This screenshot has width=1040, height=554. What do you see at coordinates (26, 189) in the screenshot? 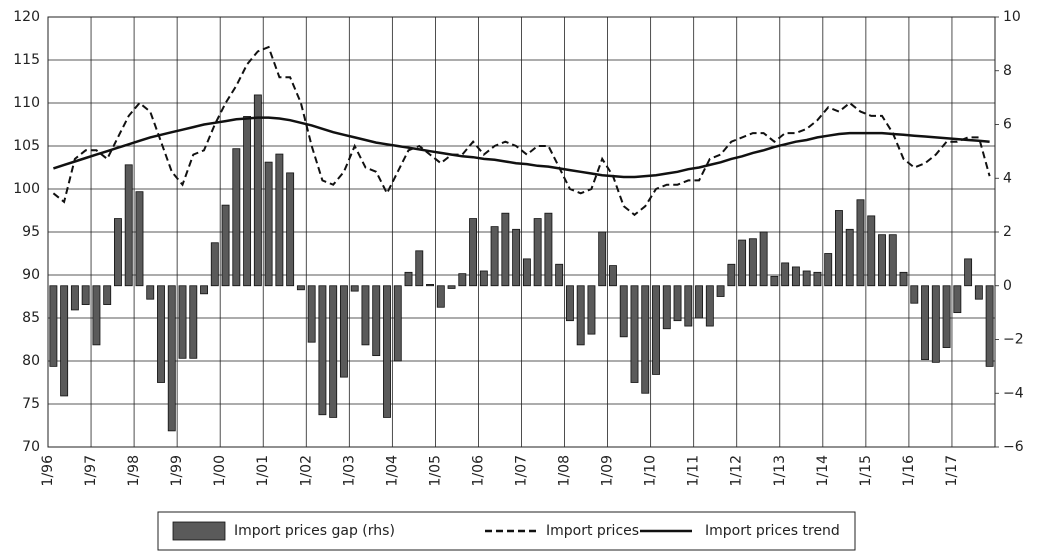
I see `y-tick-label: 100` at bounding box center [26, 189].